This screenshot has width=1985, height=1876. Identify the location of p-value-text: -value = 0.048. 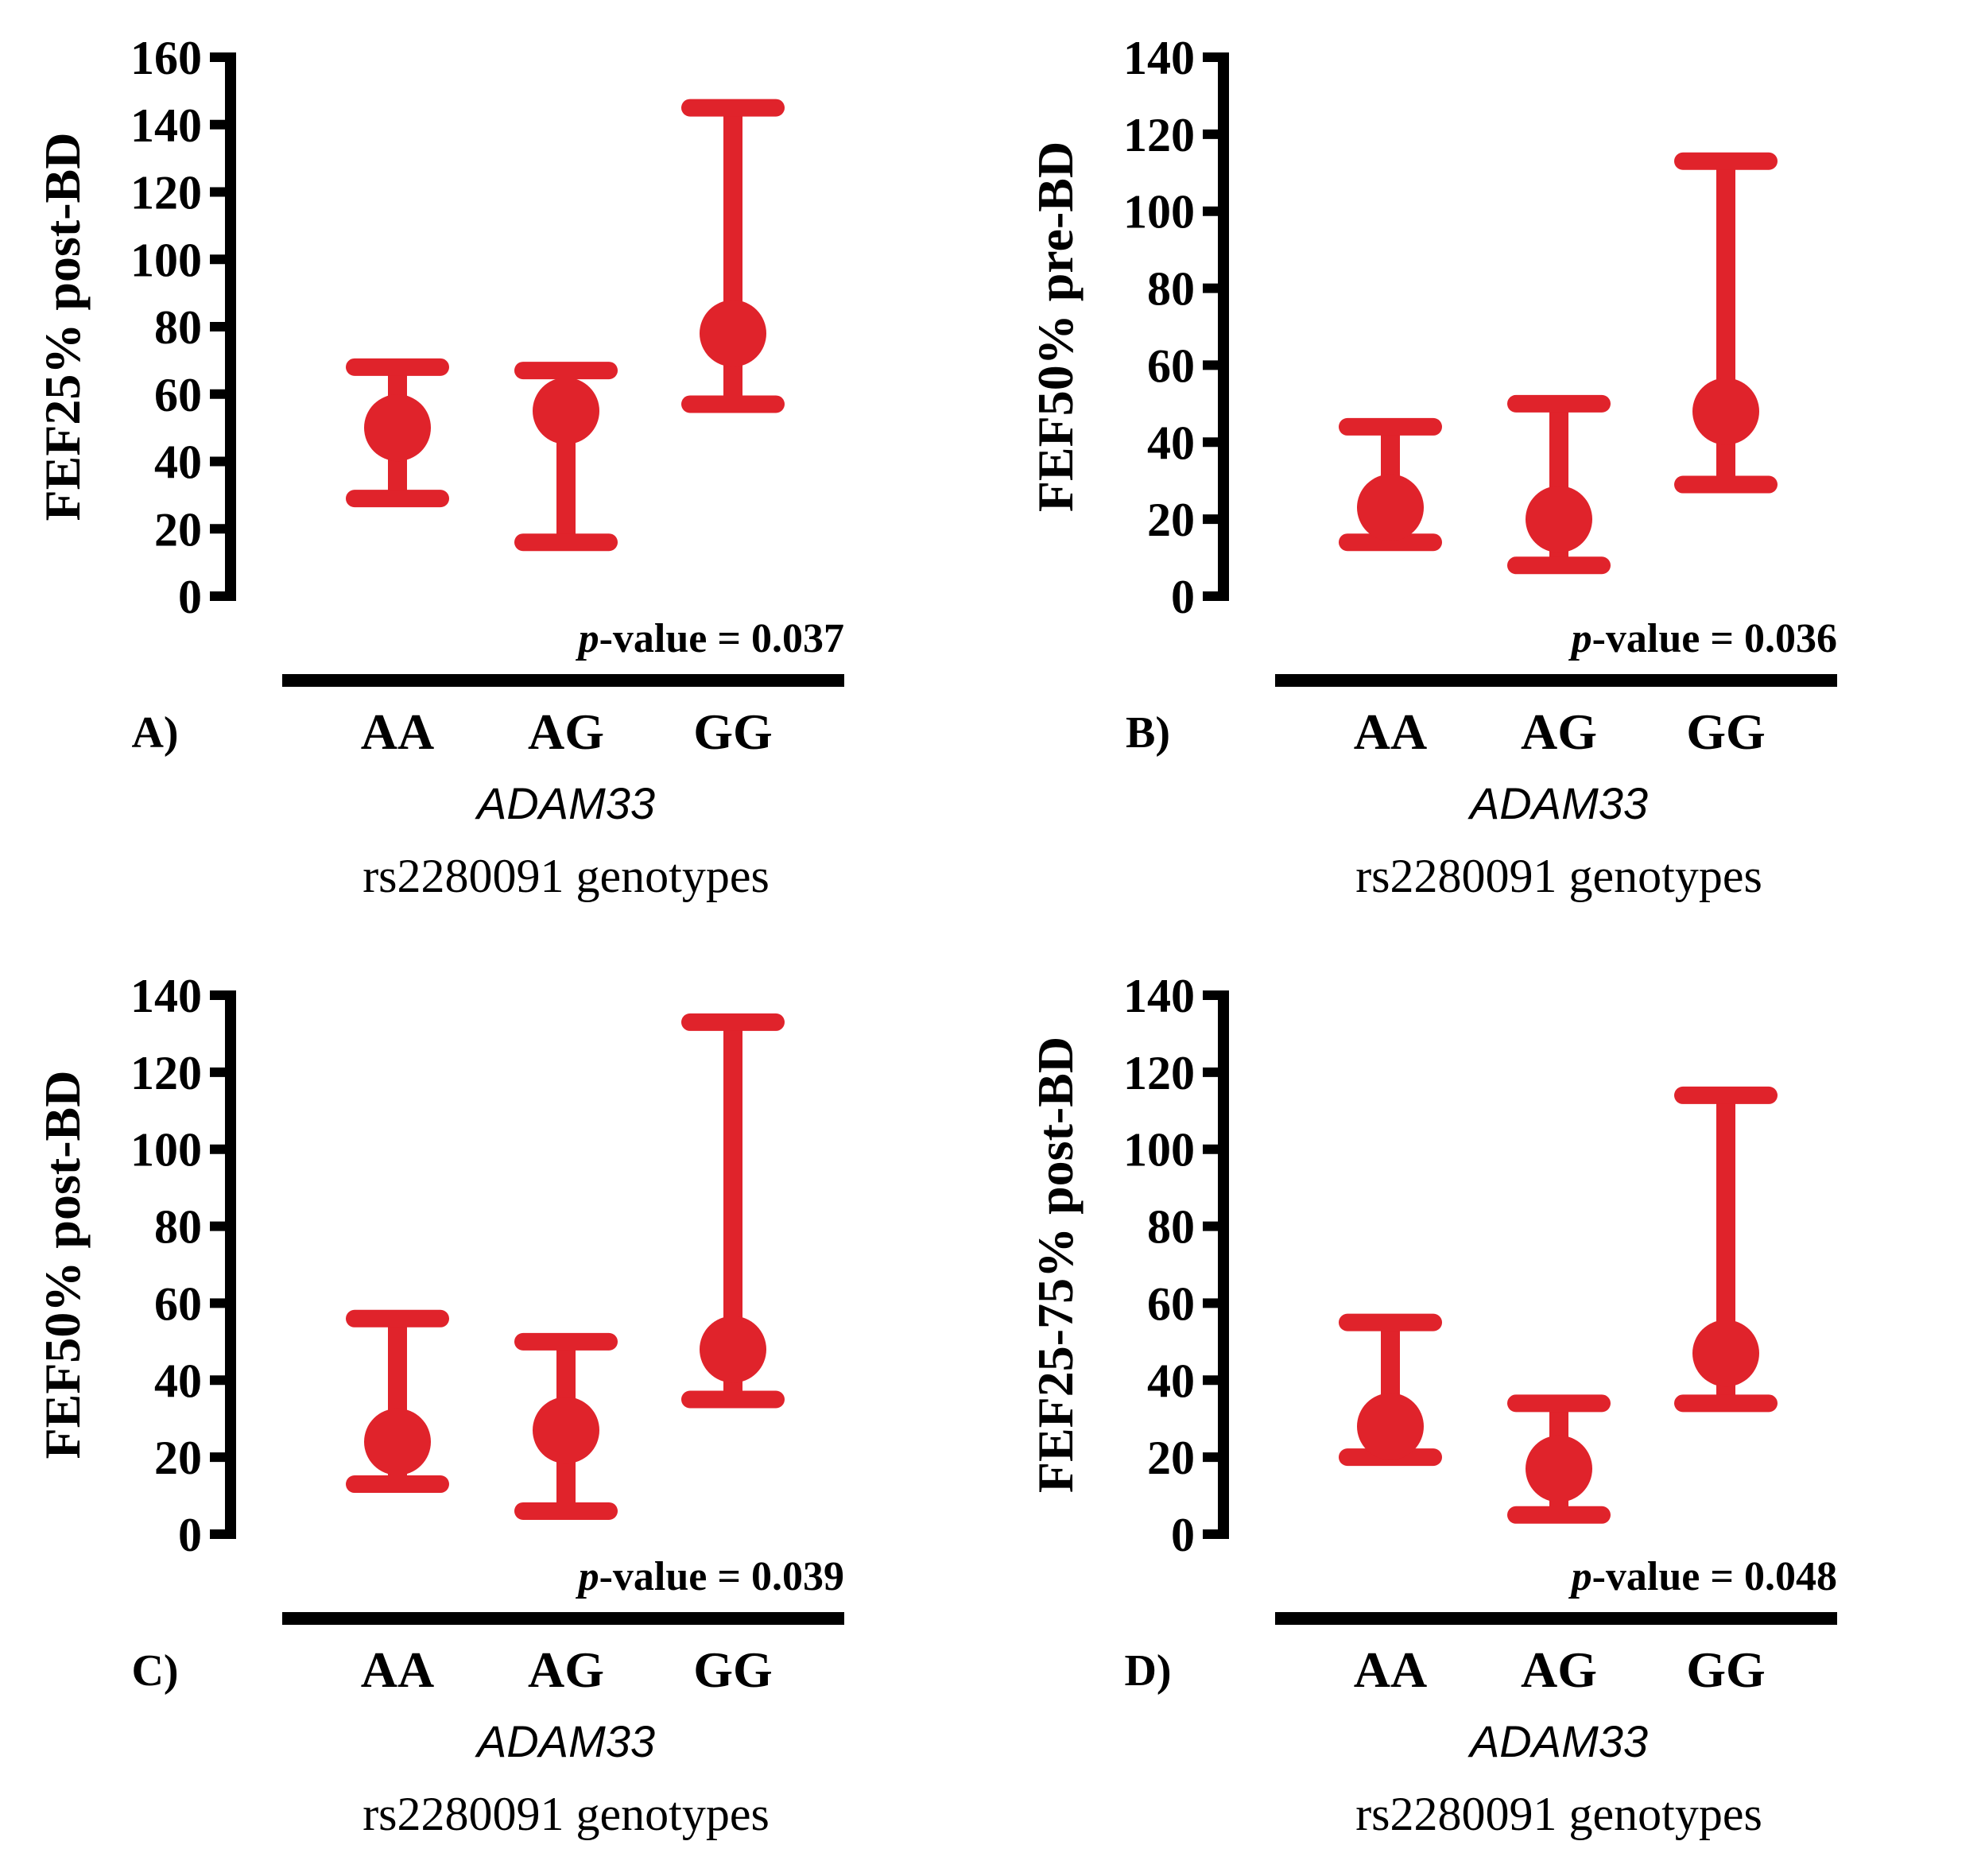
(1714, 1576).